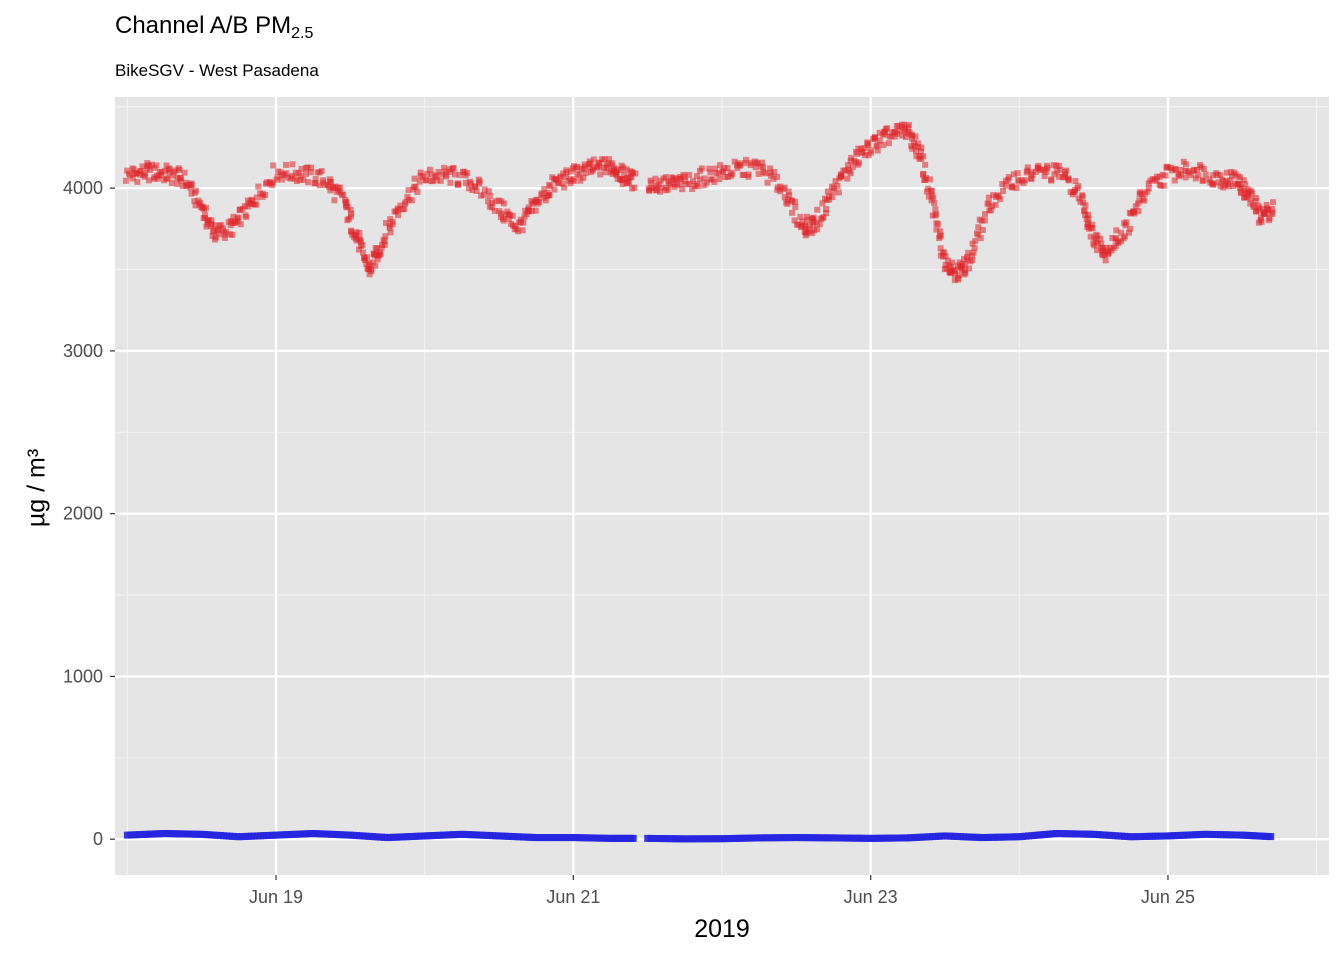 This screenshot has height=960, width=1344. What do you see at coordinates (276, 897) in the screenshot?
I see `x-tick-label: Jun 19` at bounding box center [276, 897].